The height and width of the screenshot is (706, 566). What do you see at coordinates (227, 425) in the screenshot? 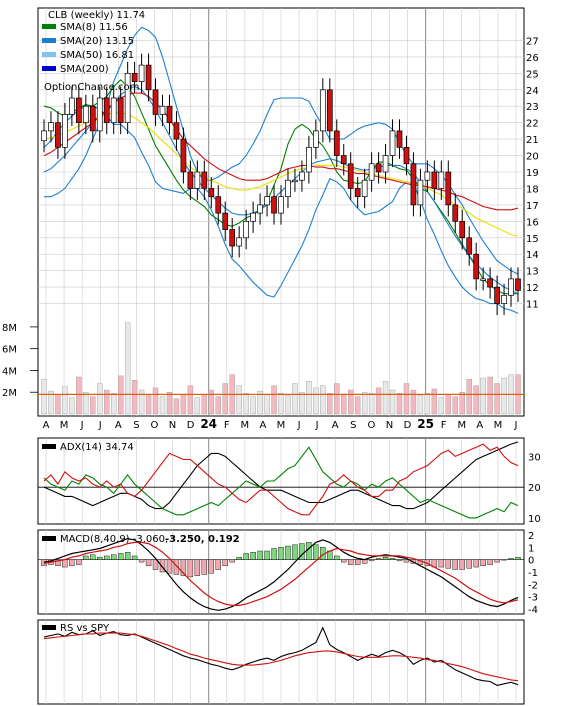
I see `x-tick-label: F` at bounding box center [227, 425].